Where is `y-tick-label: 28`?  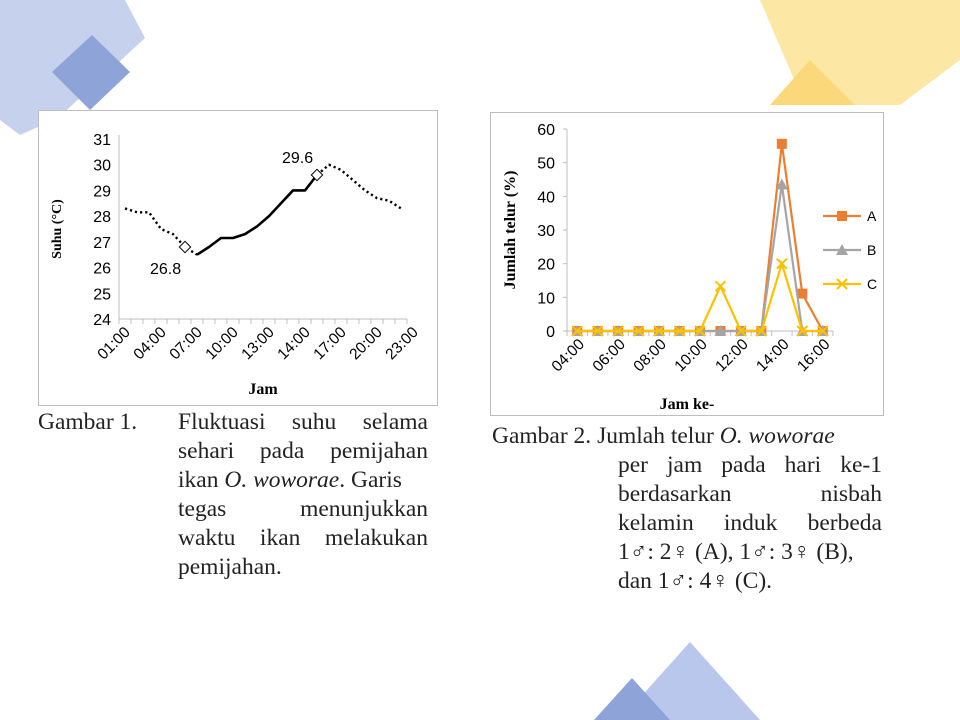 y-tick-label: 28 is located at coordinates (102, 217).